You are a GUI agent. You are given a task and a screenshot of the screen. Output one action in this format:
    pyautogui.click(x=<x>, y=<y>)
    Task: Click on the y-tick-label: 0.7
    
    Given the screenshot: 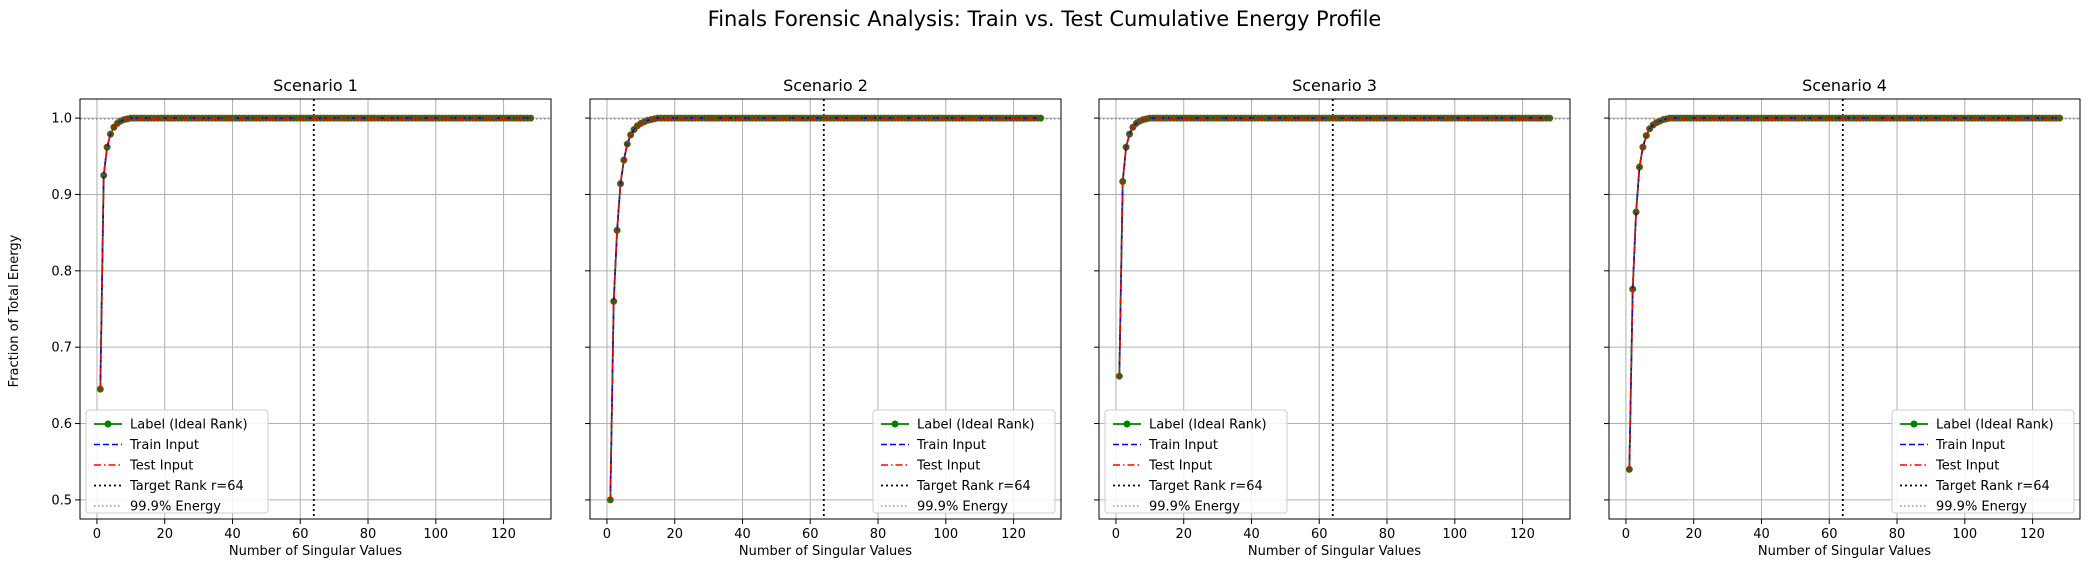 What is the action you would take?
    pyautogui.click(x=61, y=348)
    